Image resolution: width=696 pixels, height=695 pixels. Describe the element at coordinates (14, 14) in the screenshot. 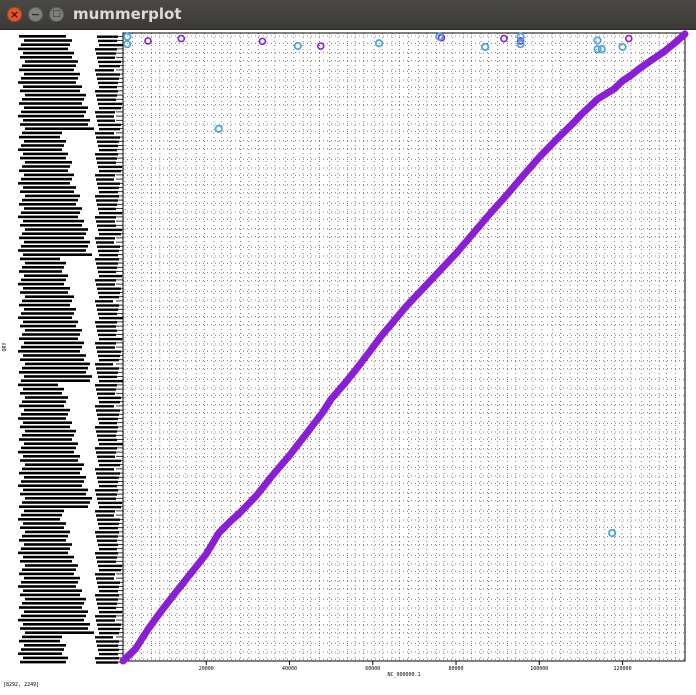

I see `close-icon: ×` at that location.